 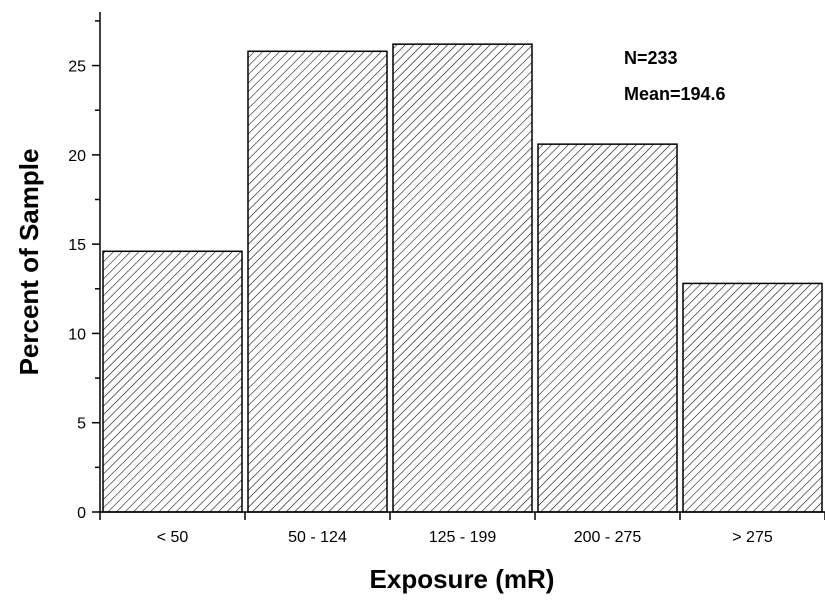 What do you see at coordinates (752, 537) in the screenshot?
I see `x-category-label: > 275` at bounding box center [752, 537].